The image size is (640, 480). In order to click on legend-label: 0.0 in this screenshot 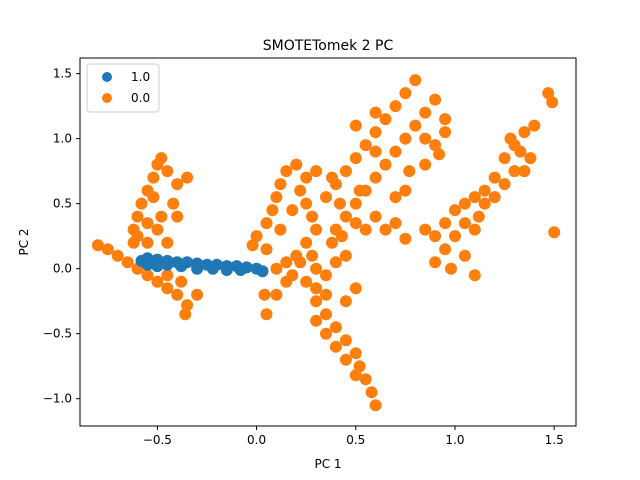, I will do `click(140, 98)`.